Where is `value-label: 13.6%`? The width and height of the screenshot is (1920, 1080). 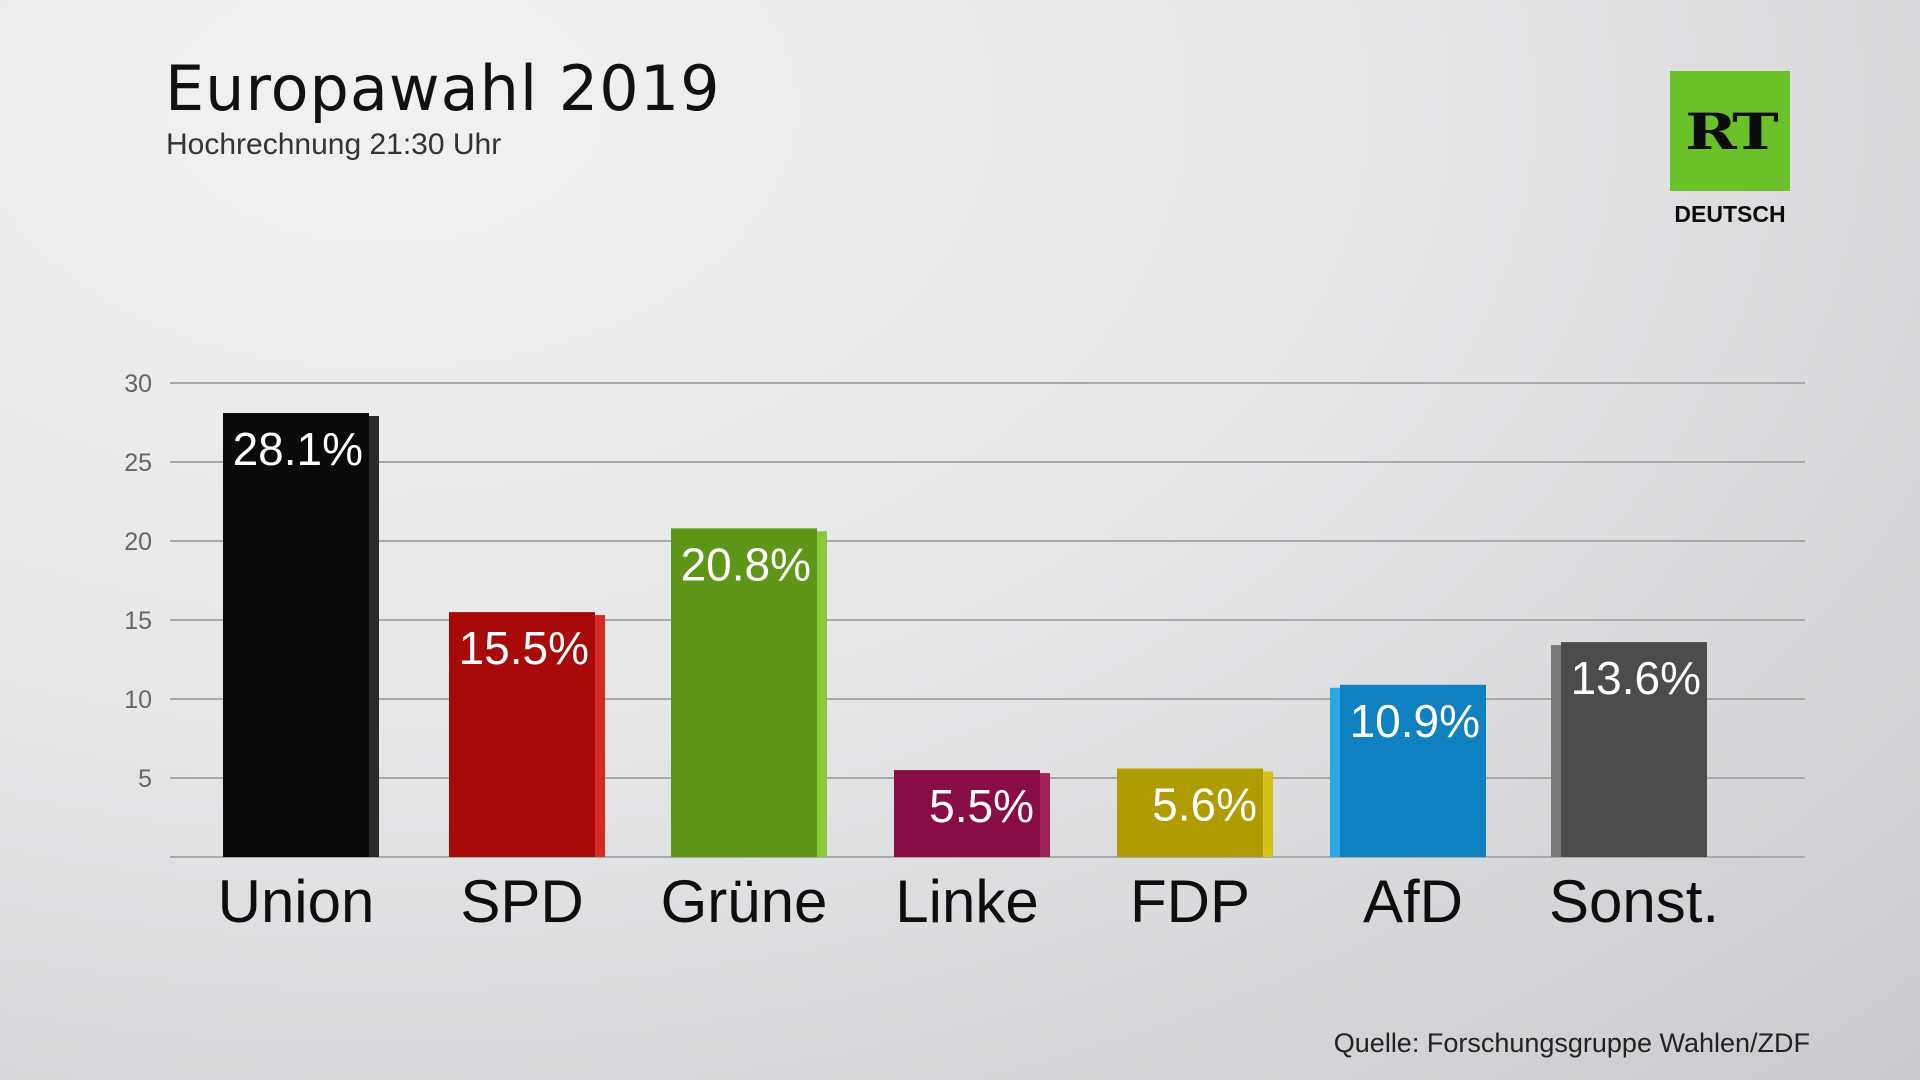
value-label: 13.6% is located at coordinates (1636, 678).